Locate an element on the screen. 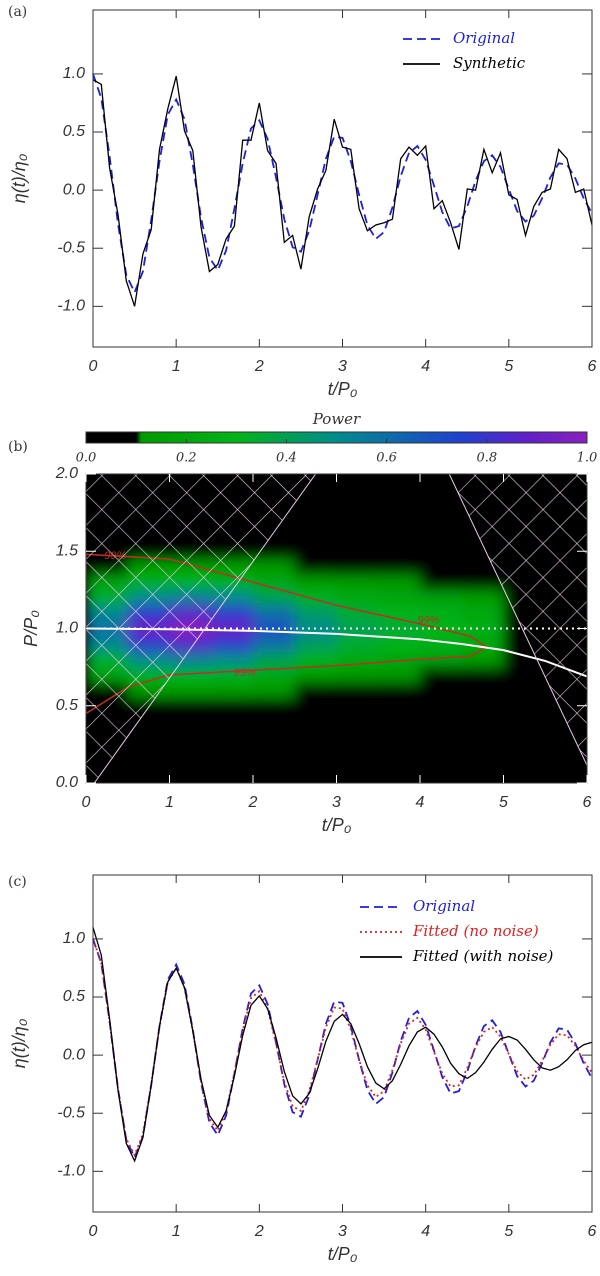  colorbar-tick-label: 0.6 is located at coordinates (386, 458).